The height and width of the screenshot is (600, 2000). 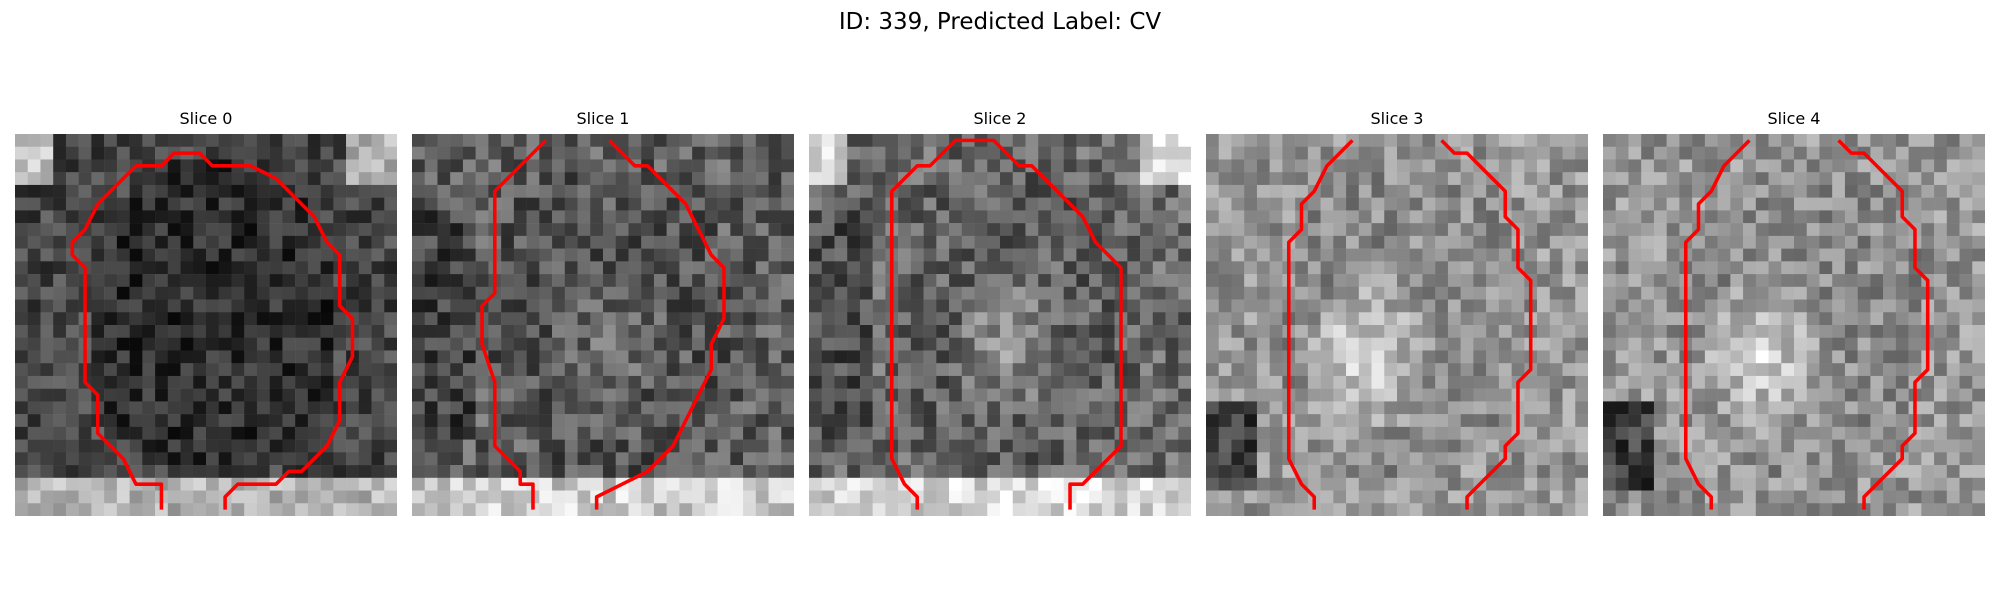 What do you see at coordinates (1000, 119) in the screenshot?
I see `slice-title-2: Slice 2` at bounding box center [1000, 119].